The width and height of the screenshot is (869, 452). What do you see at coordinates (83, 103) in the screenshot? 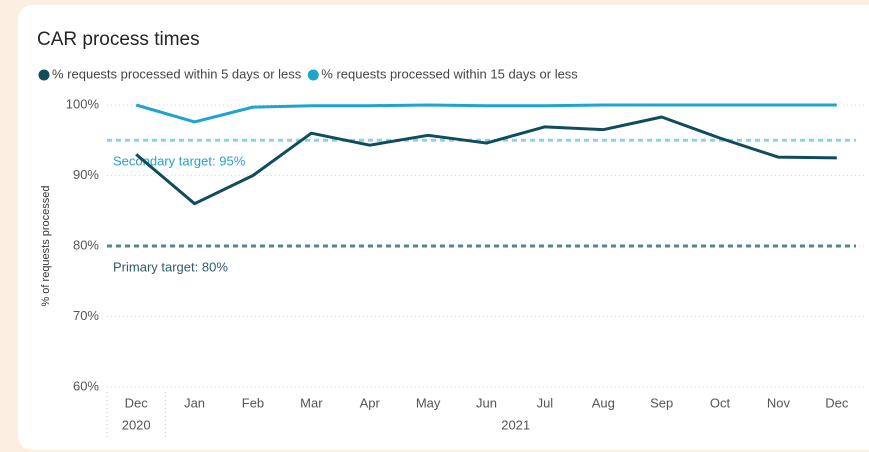
I see `y-tick-label: 100%` at bounding box center [83, 103].